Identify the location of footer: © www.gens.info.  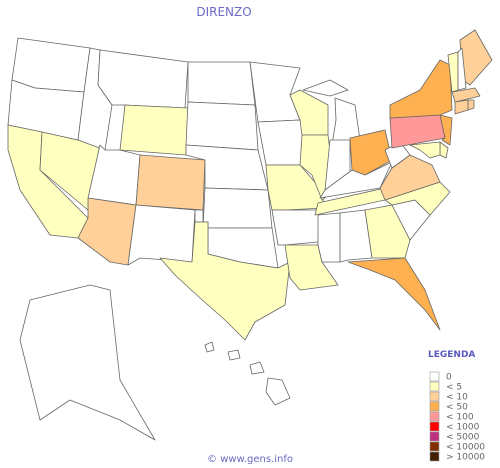
(250, 459).